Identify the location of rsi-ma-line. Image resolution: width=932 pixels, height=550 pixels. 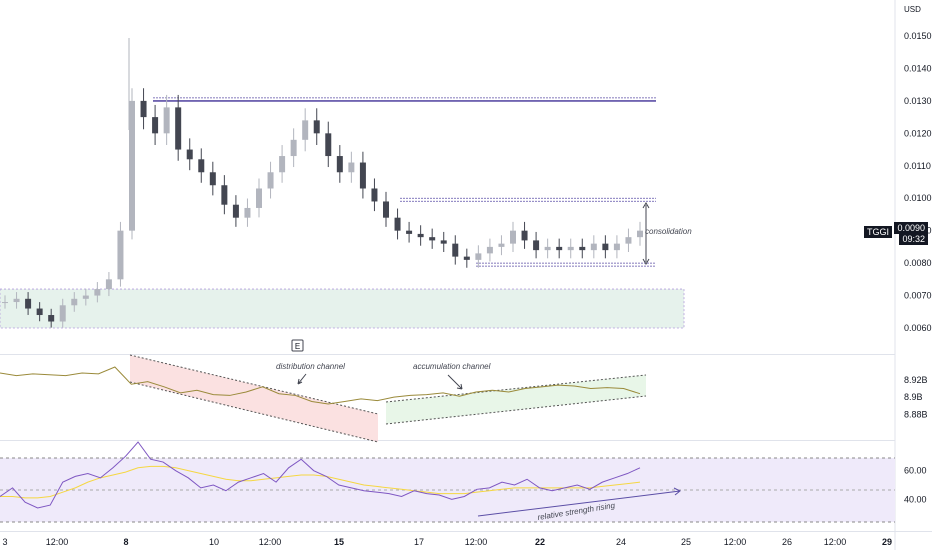
(320, 482).